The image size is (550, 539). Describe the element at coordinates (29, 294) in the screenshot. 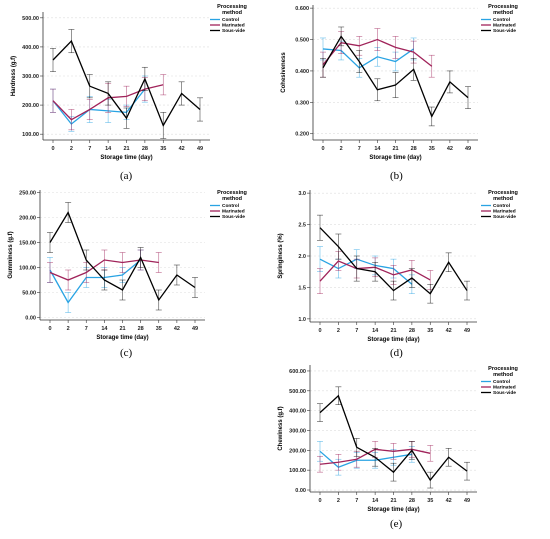

I see `y-tick-label: 50.00` at that location.